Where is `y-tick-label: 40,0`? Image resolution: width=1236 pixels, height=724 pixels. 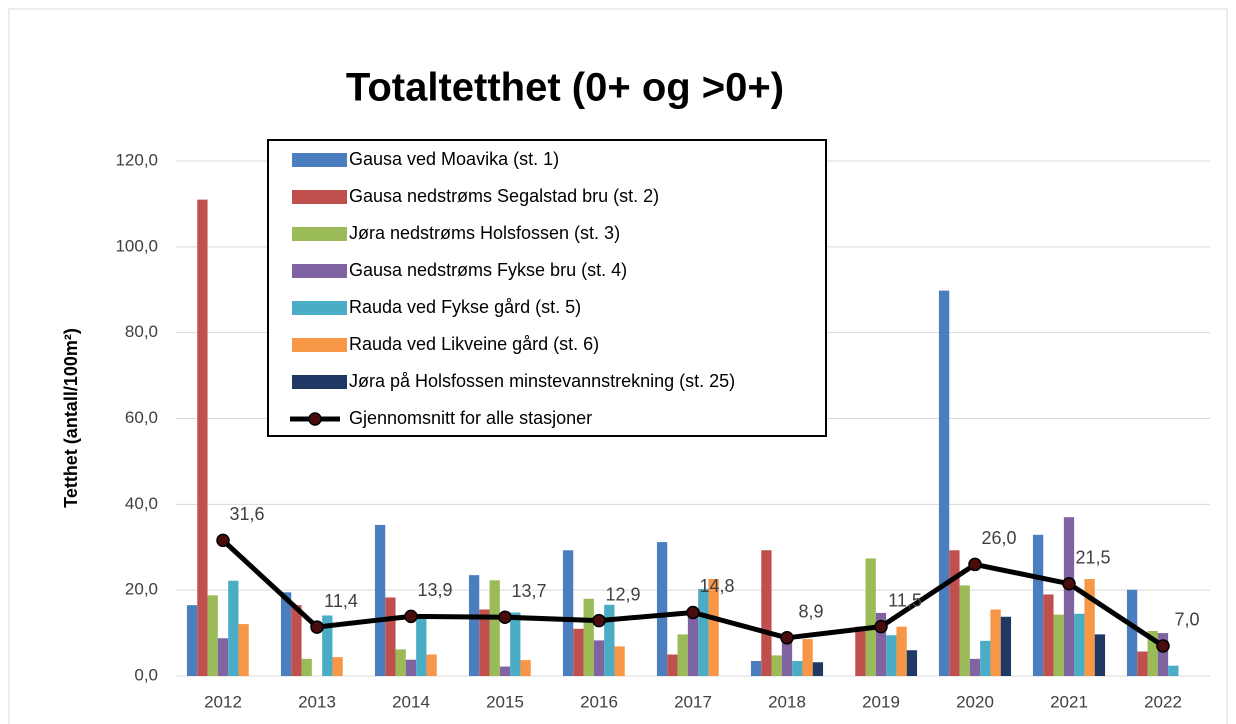
y-tick-label: 40,0 is located at coordinates (141, 503).